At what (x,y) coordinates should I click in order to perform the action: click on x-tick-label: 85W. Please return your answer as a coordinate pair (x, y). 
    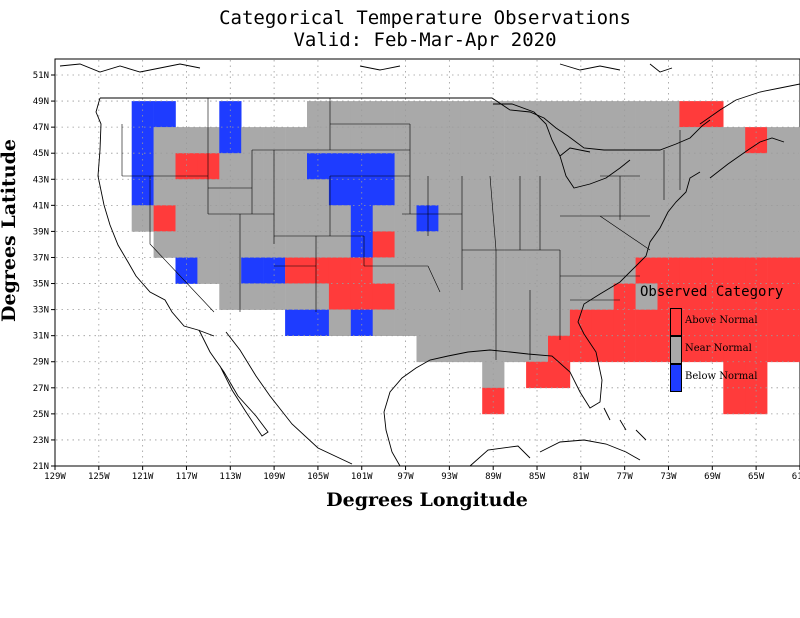
    Looking at the image, I should click on (537, 477).